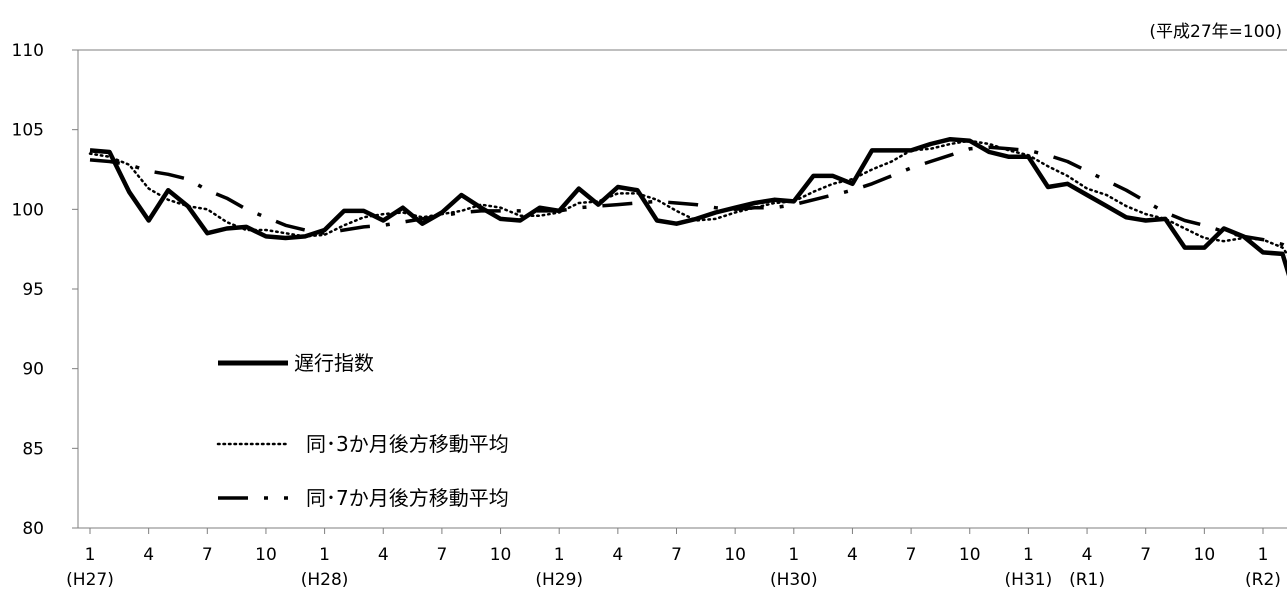 The height and width of the screenshot is (593, 1287). I want to click on legend-label-3-month-average: 同･3か月後方移動平均, so click(407, 444).